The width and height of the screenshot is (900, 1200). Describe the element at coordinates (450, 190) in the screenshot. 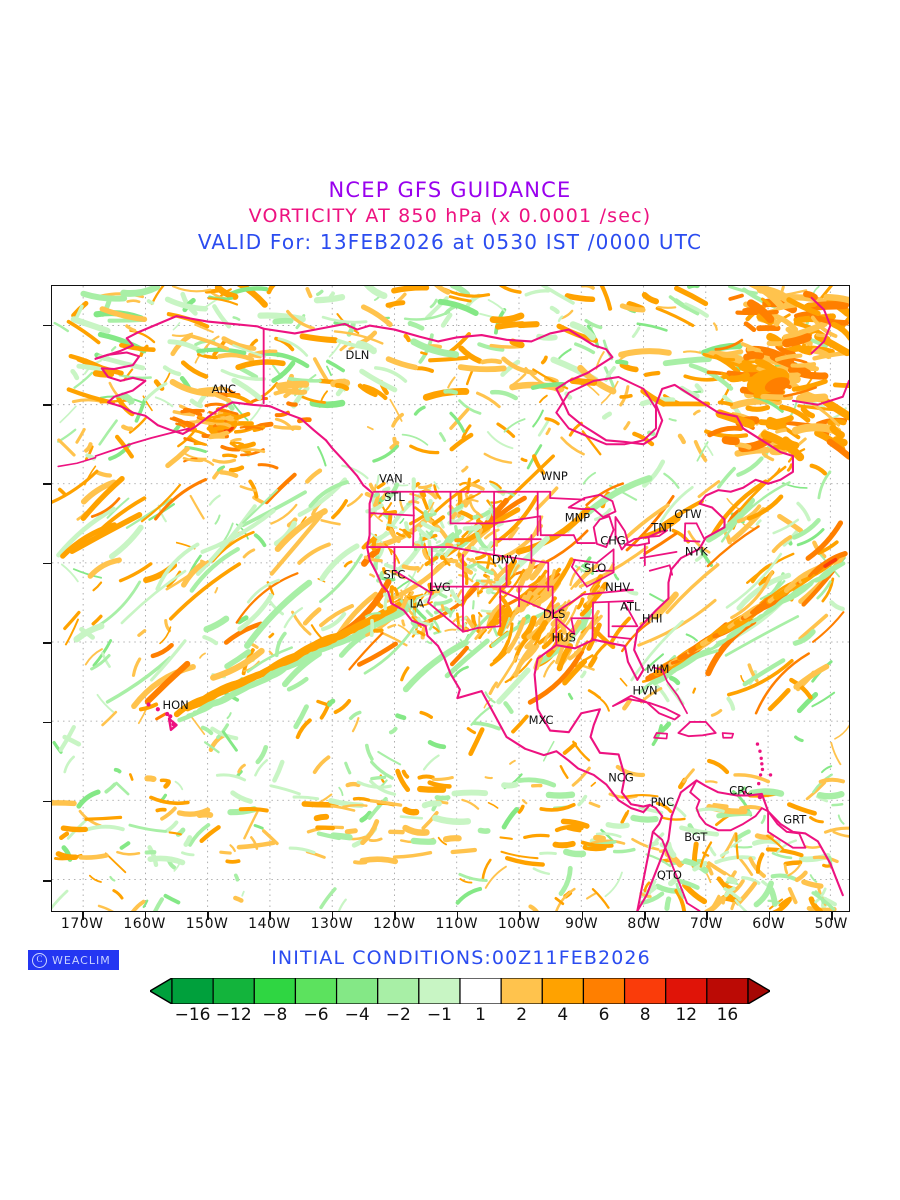

I see `page-title: NCEP GFS GUIDANCE` at that location.